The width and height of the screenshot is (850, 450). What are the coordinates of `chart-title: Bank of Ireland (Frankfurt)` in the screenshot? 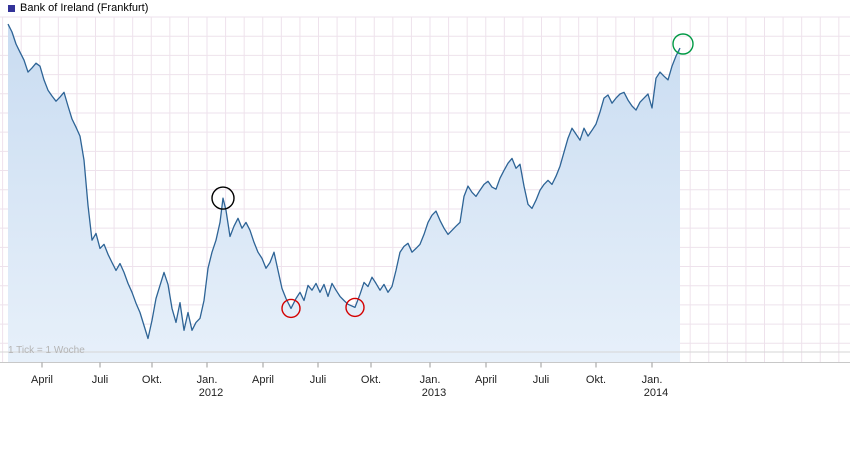 It's located at (84, 8).